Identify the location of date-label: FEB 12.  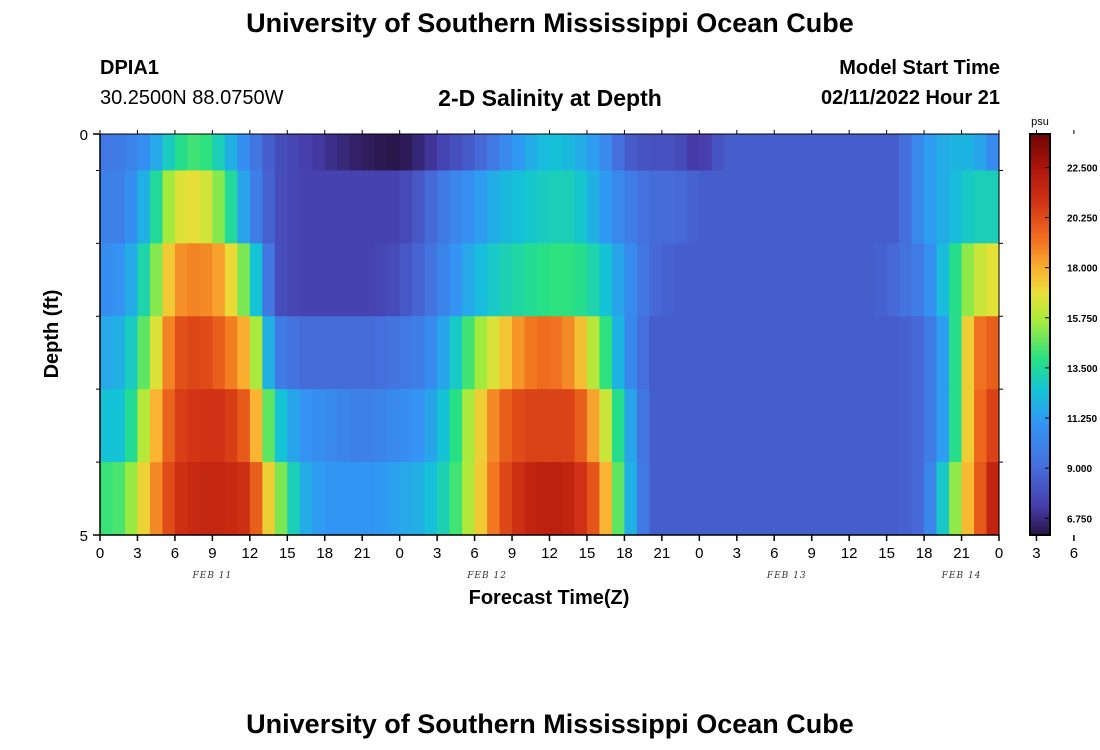
(486, 576).